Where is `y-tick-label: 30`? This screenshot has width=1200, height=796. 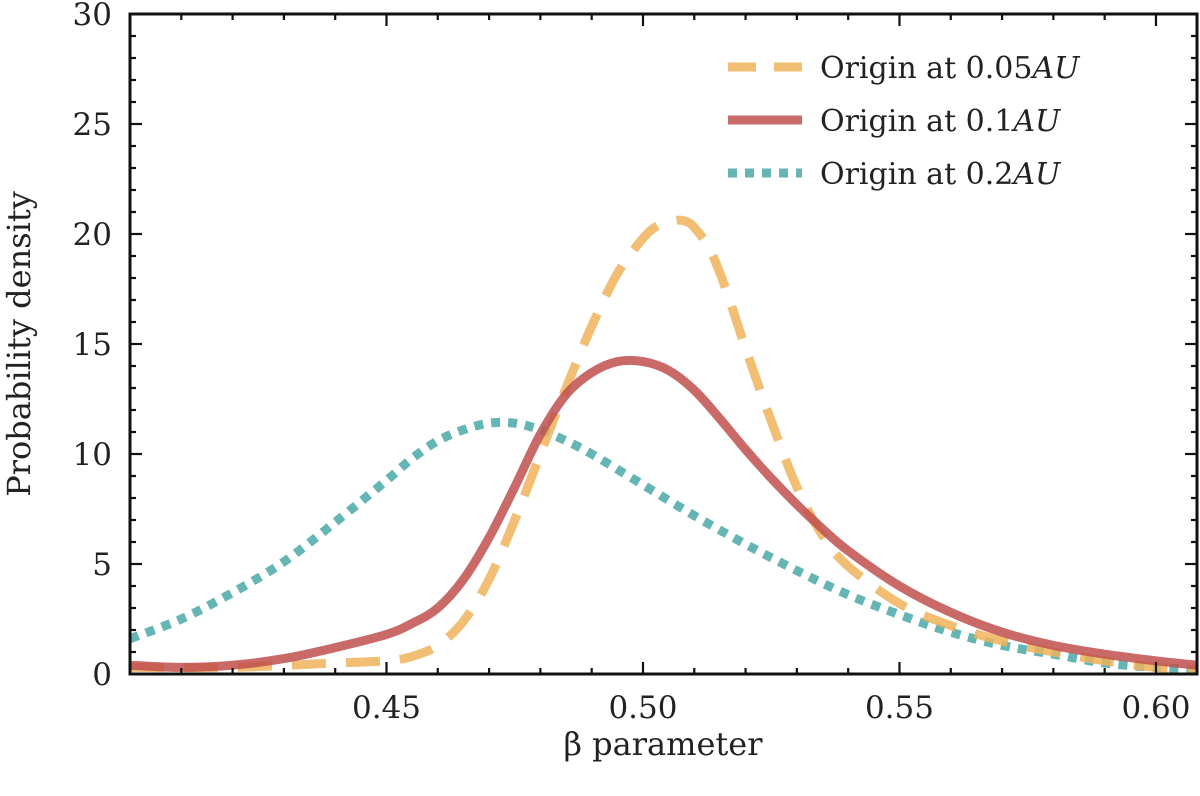
y-tick-label: 30 is located at coordinates (92, 16).